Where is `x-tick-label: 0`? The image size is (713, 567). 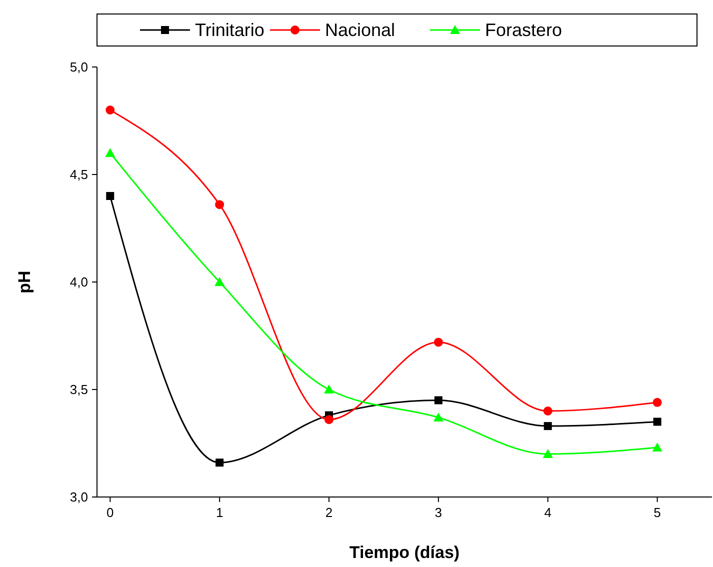
x-tick-label: 0 is located at coordinates (110, 512).